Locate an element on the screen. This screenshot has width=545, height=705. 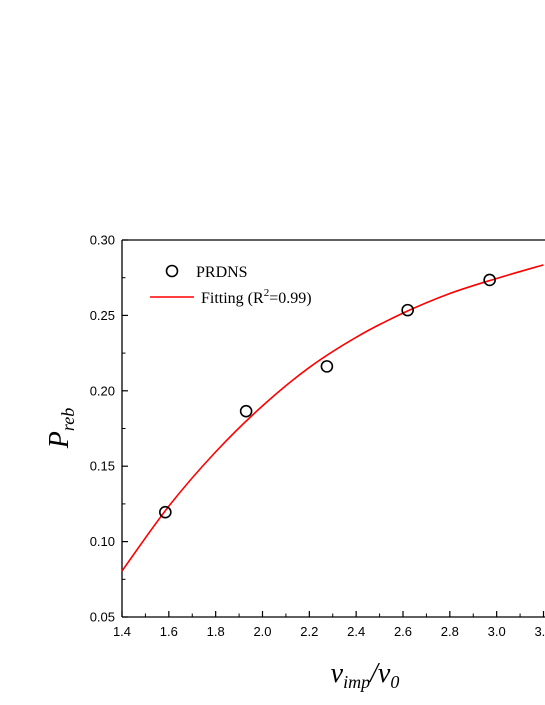
x-tick-label: 2.6 is located at coordinates (403, 631).